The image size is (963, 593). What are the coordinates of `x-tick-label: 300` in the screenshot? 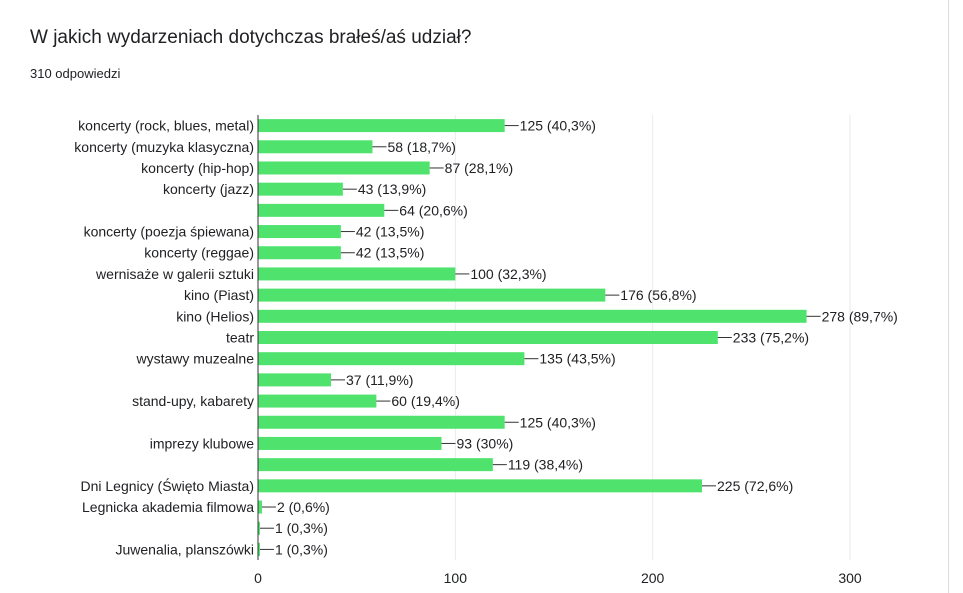 It's located at (850, 578).